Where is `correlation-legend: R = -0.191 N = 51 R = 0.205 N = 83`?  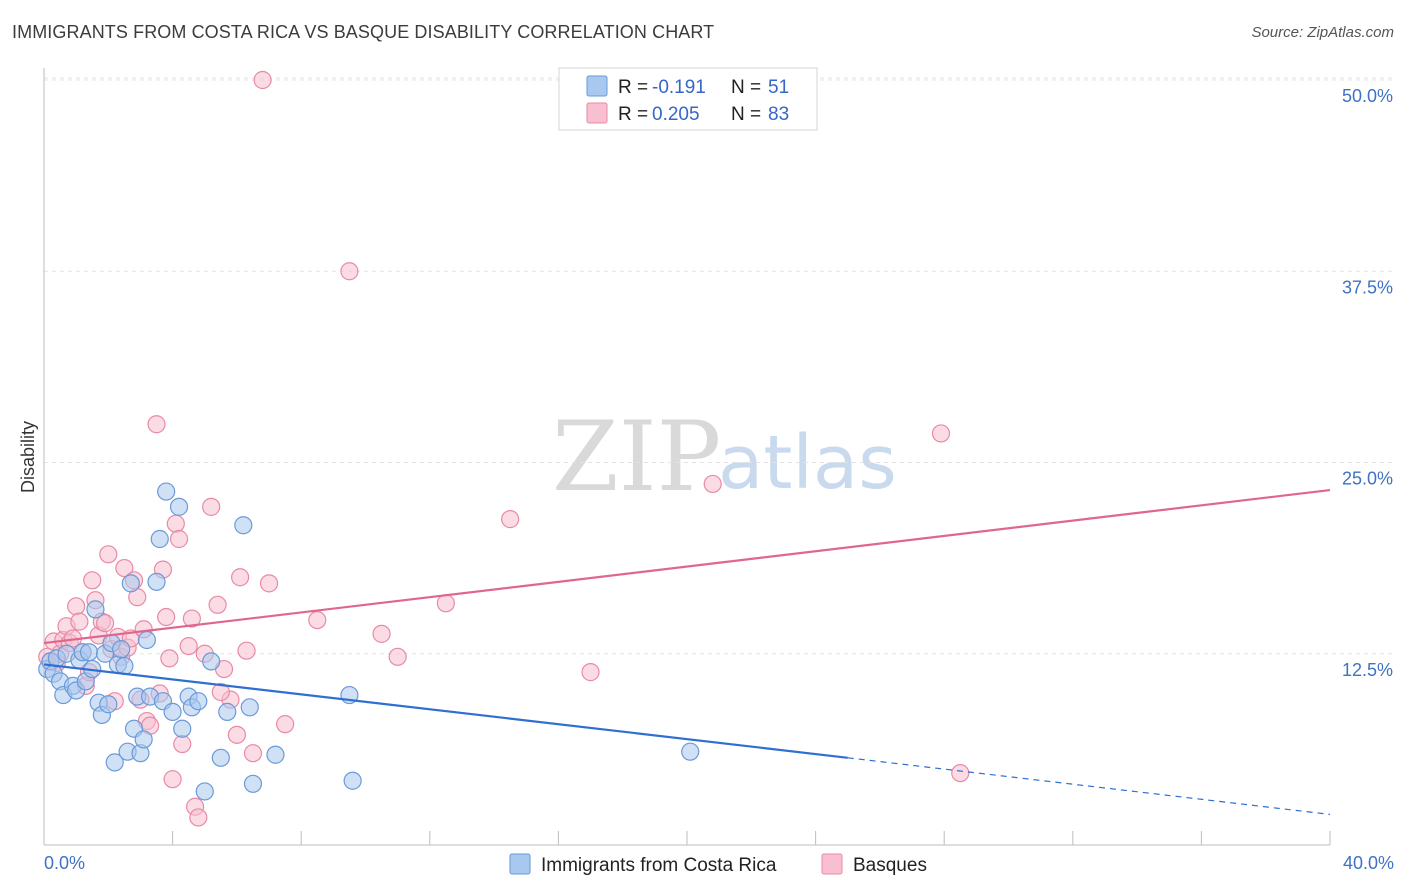
correlation-legend: R = -0.191 N = 51 R = 0.205 N = 83 is located at coordinates (688, 99).